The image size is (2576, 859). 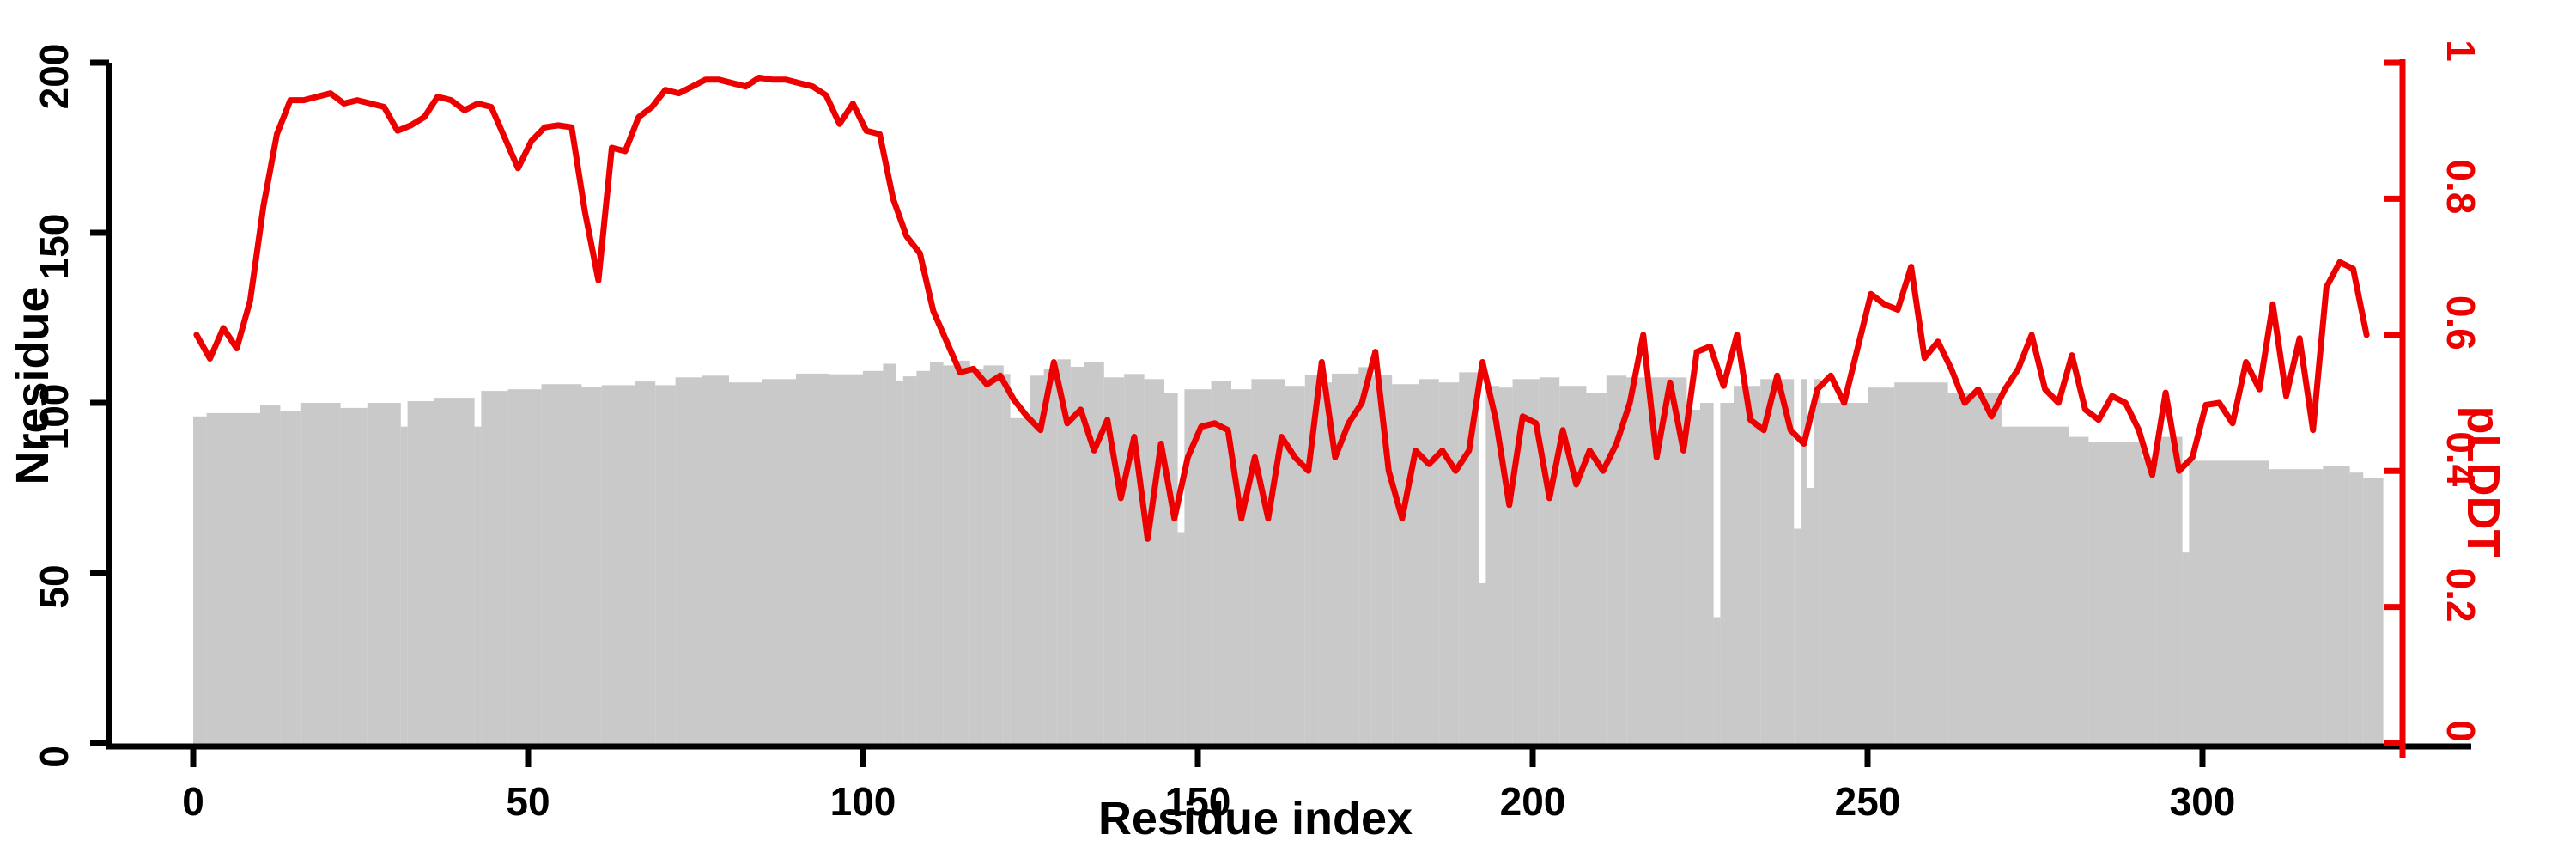 I want to click on tick-label: 0.4, so click(x=2461, y=459).